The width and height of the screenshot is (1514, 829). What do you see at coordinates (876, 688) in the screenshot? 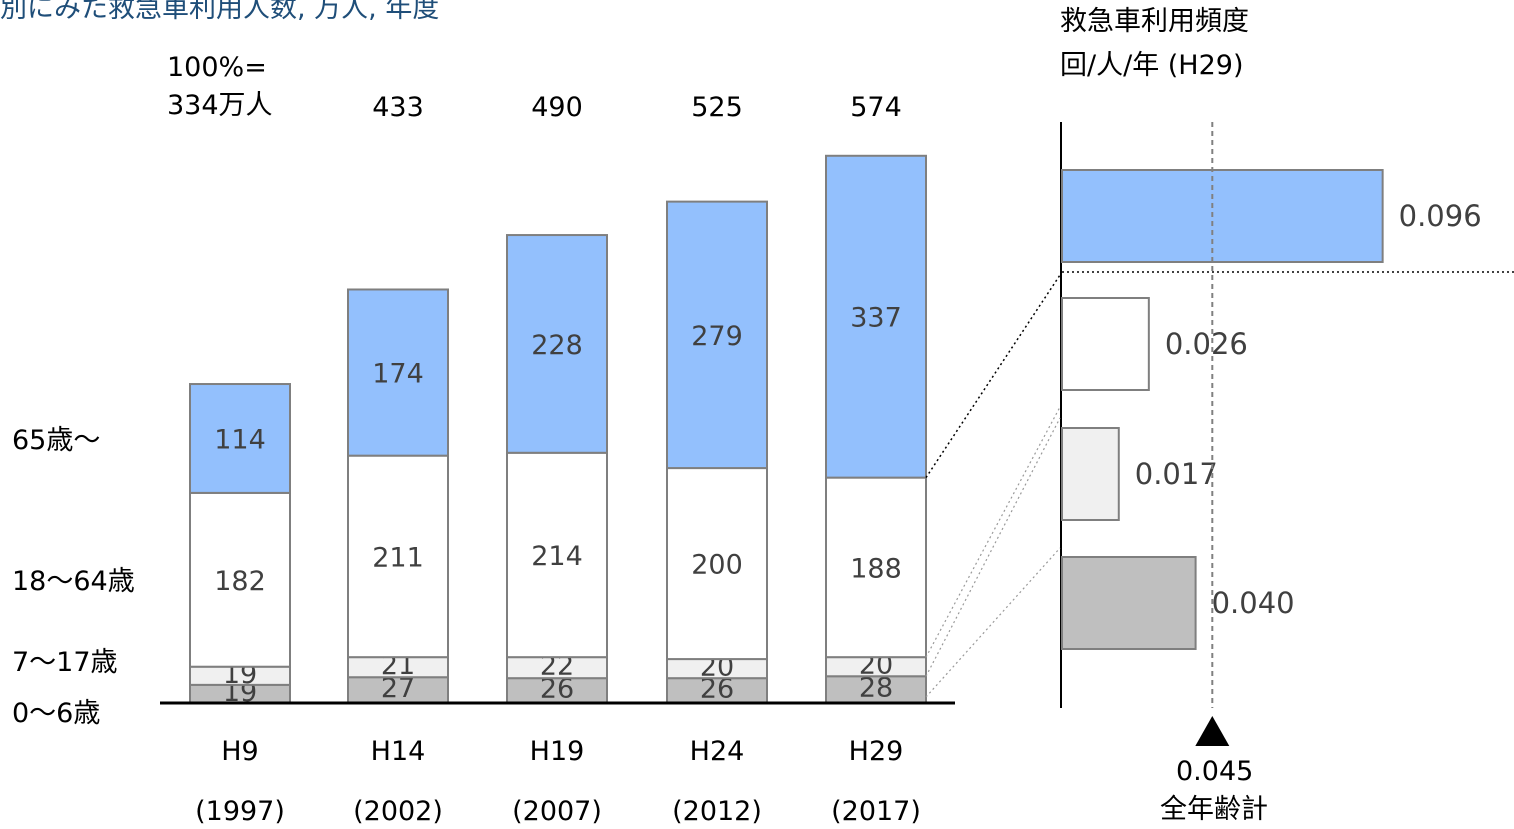
I see `value-label-age-0-6-H29: 28` at bounding box center [876, 688].